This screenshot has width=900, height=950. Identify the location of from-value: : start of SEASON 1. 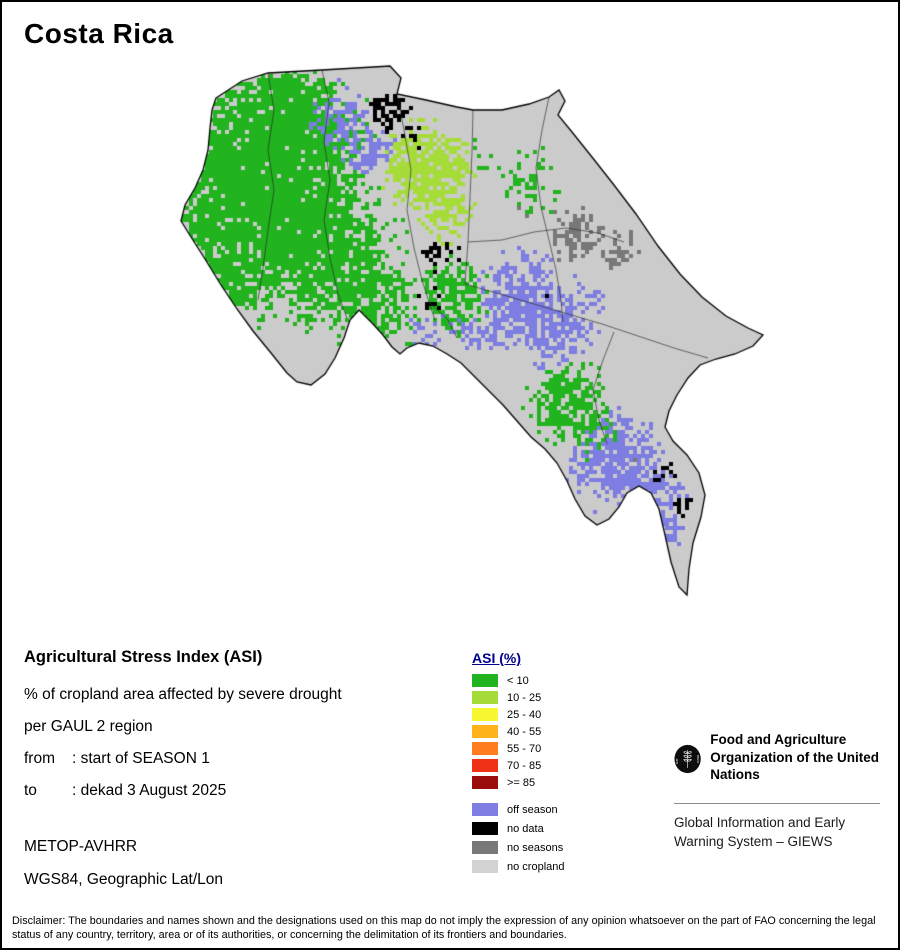
(141, 758).